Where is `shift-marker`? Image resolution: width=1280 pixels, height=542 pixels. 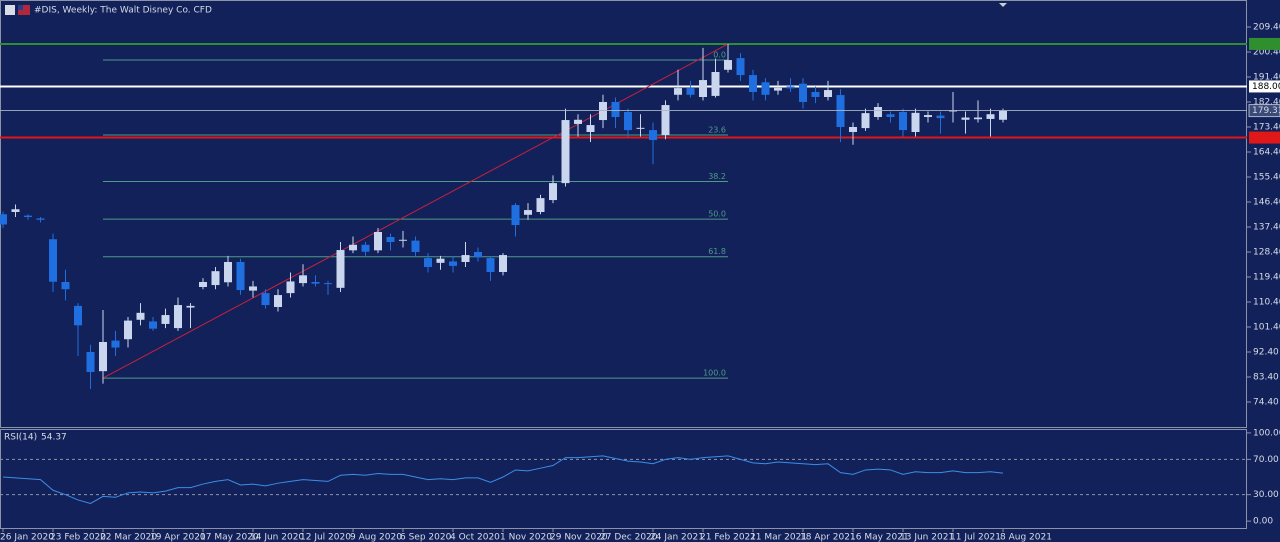 shift-marker is located at coordinates (1003, 5).